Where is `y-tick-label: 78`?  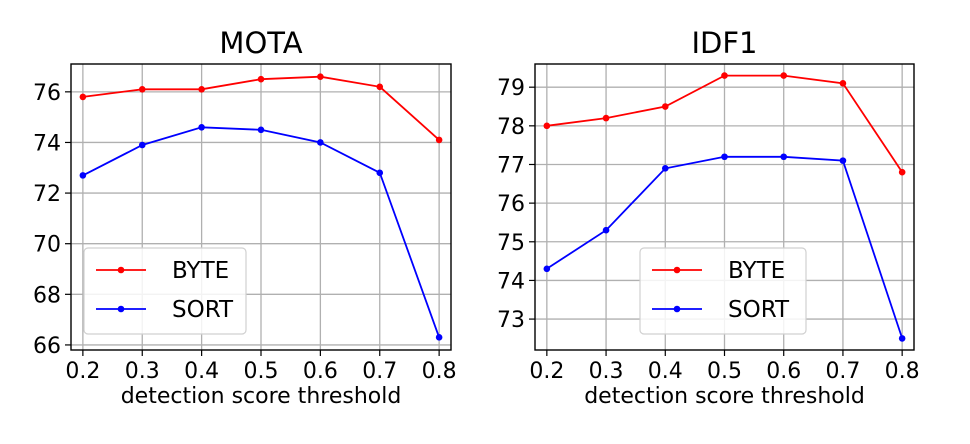 y-tick-label: 78 is located at coordinates (511, 127).